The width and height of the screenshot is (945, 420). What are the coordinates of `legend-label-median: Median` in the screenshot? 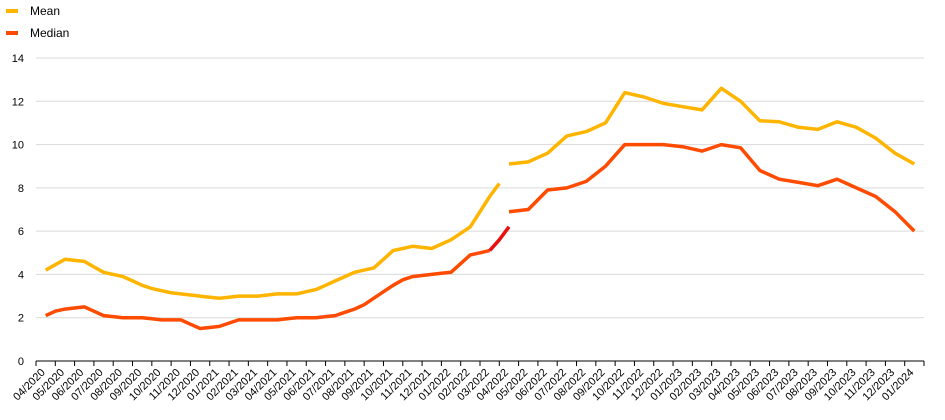 It's located at (50, 33).